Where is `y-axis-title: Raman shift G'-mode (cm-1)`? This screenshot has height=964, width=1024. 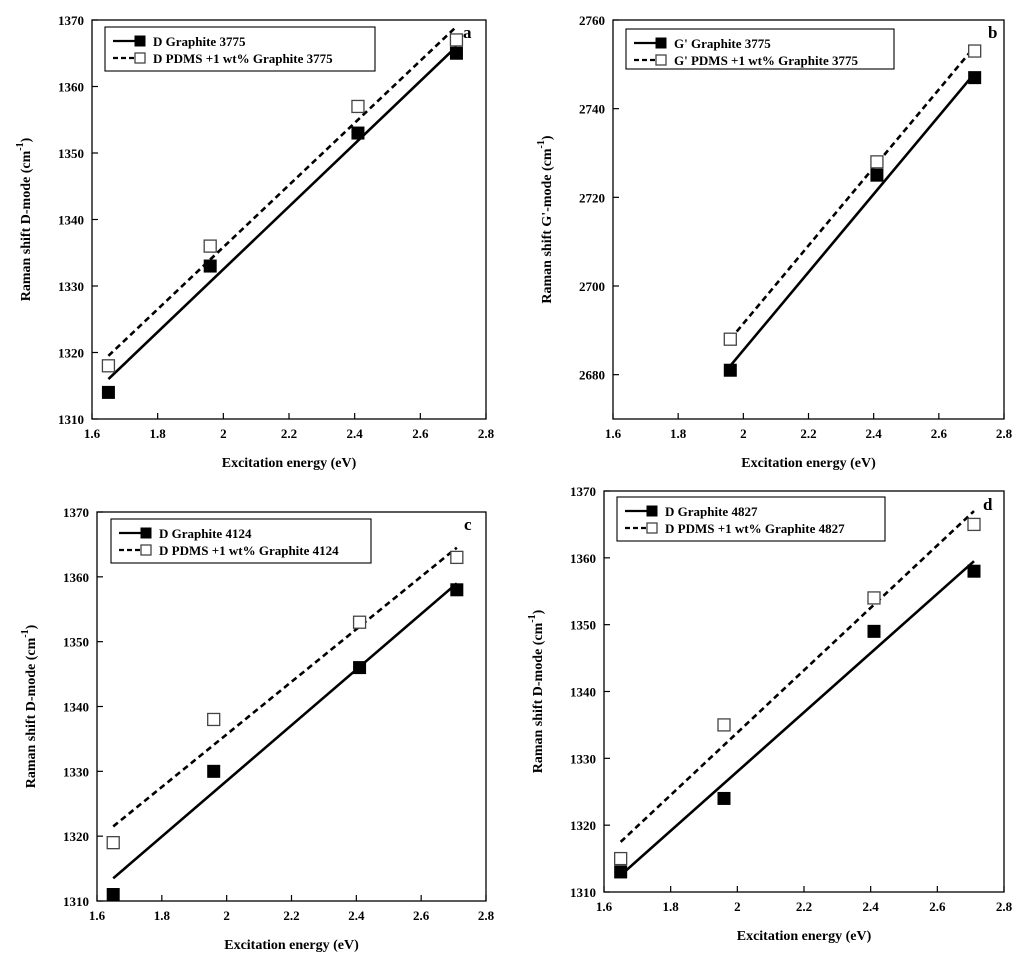 y-axis-title: Raman shift G'-mode (cm-1) is located at coordinates (545, 219).